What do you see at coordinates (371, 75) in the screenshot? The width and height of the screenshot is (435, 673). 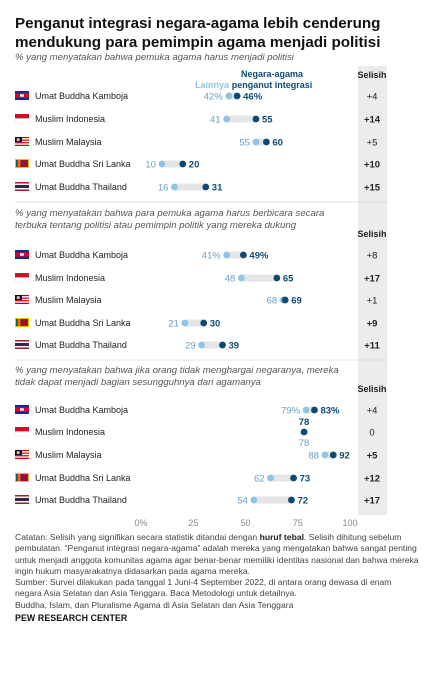 I see `diff-header: Selisih` at bounding box center [371, 75].